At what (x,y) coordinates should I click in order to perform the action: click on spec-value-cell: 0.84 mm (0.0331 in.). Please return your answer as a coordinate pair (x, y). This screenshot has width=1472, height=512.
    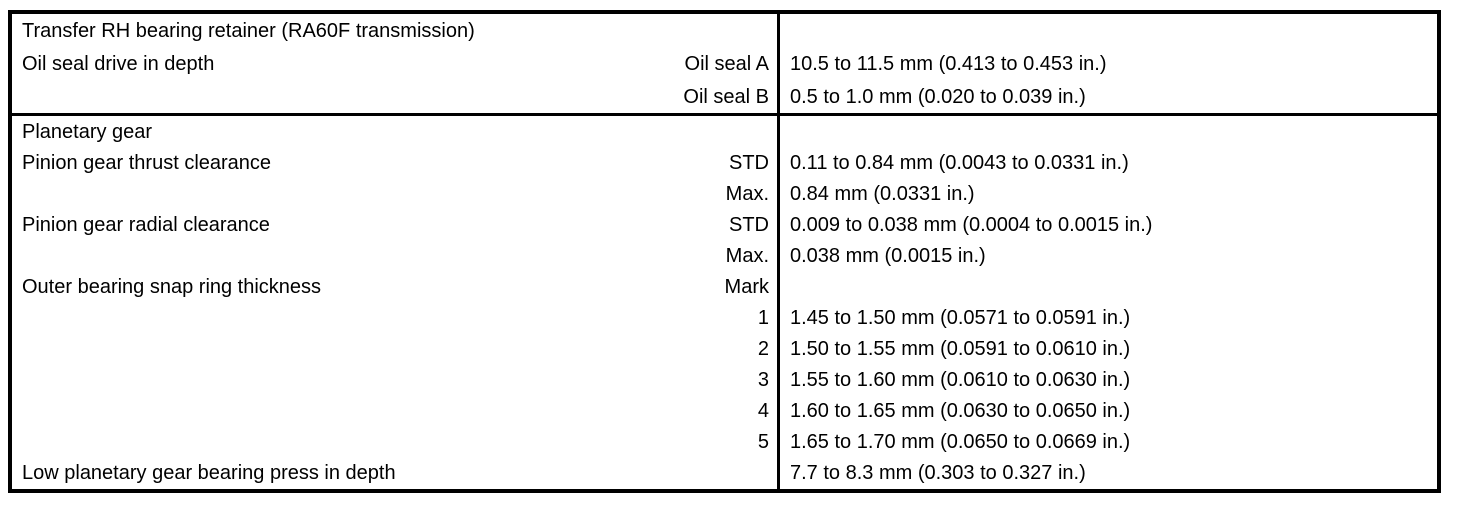
    Looking at the image, I should click on (1107, 194).